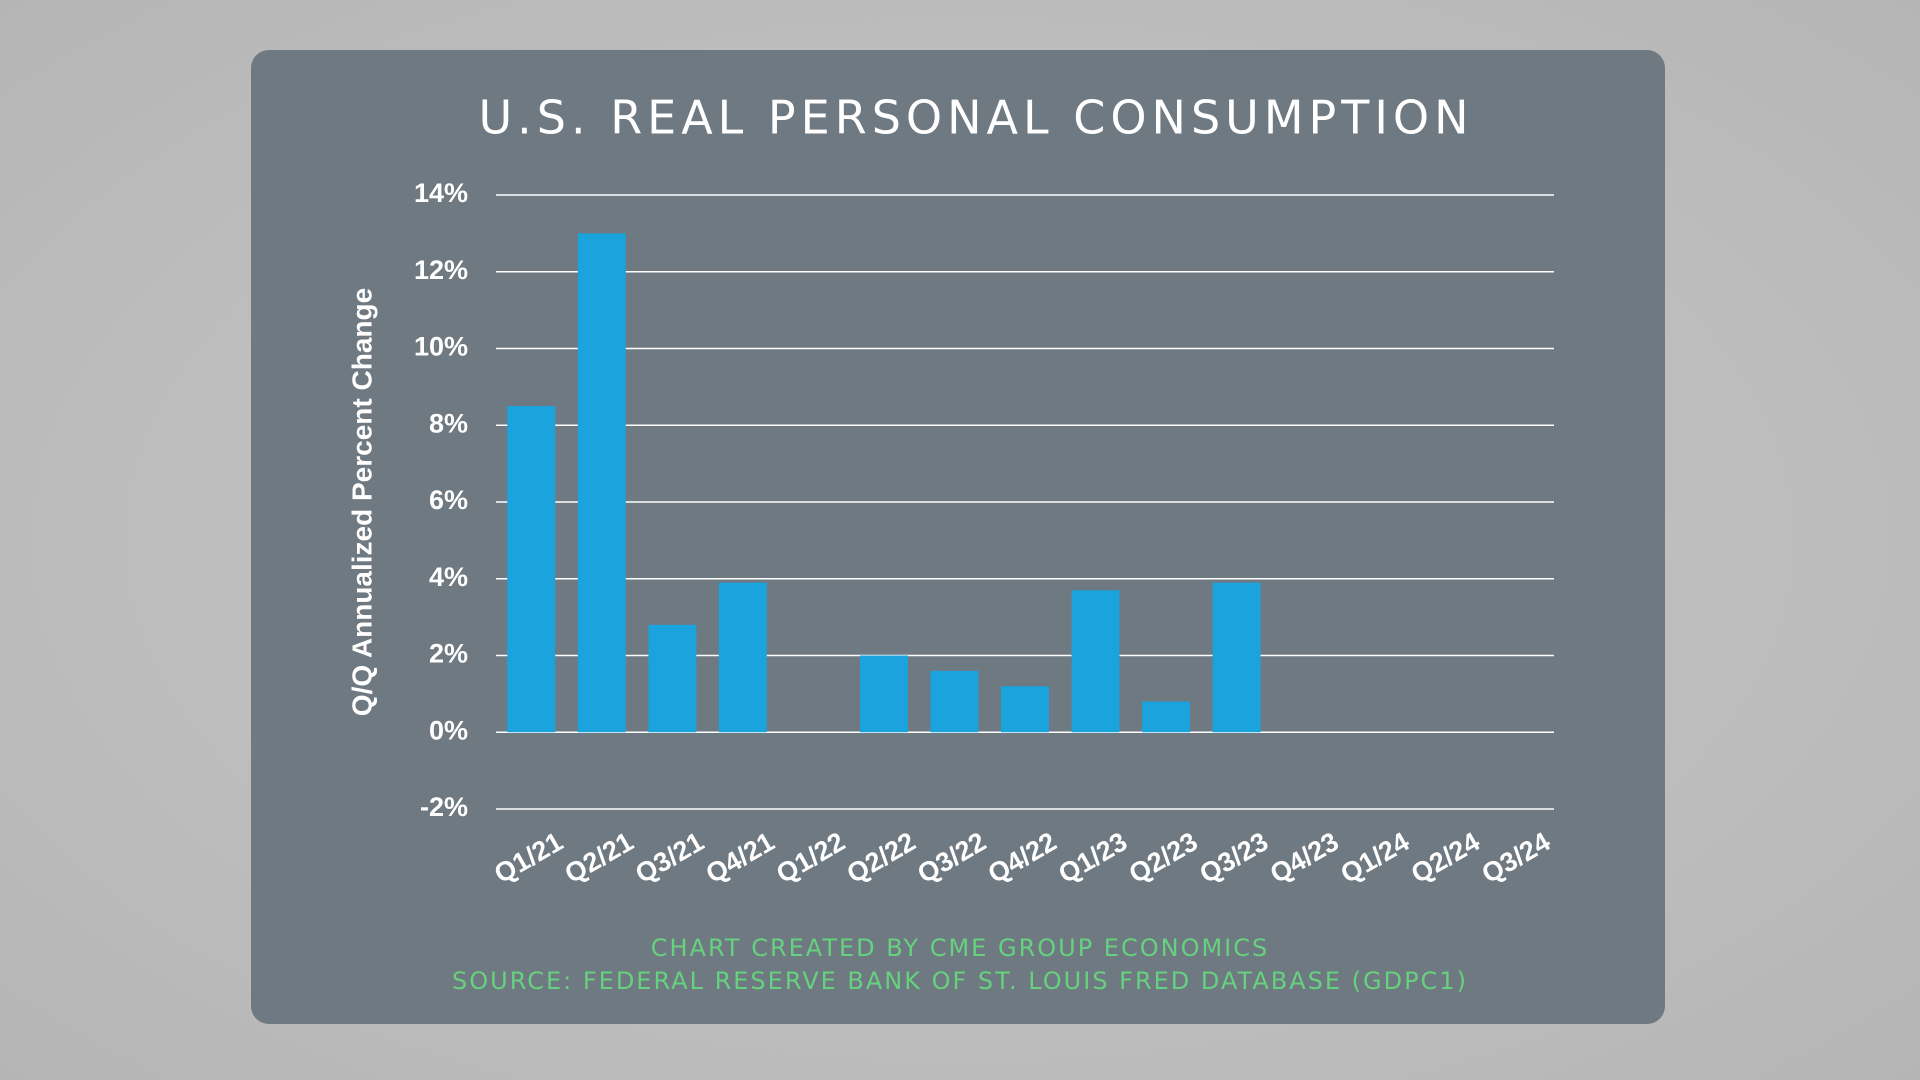 This screenshot has height=1080, width=1920. I want to click on y-axis-label: Q/Q Annualized Percent Change, so click(361, 502).